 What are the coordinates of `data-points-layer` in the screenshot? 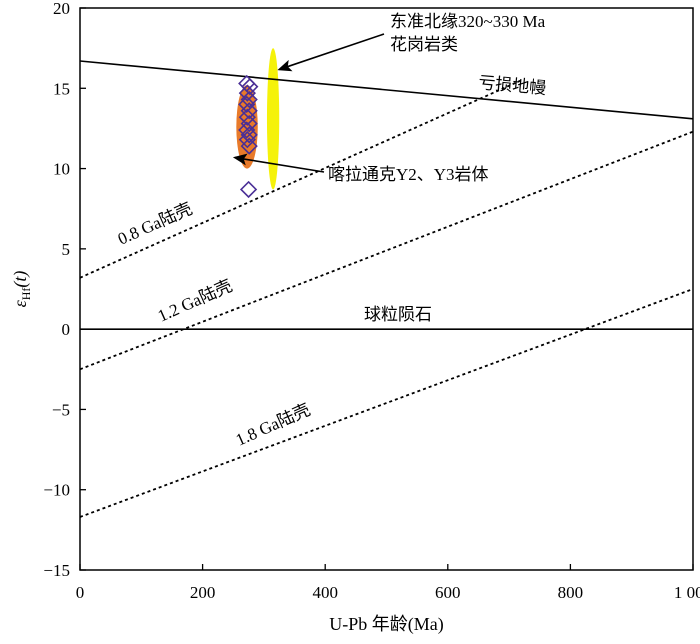 It's located at (248, 136).